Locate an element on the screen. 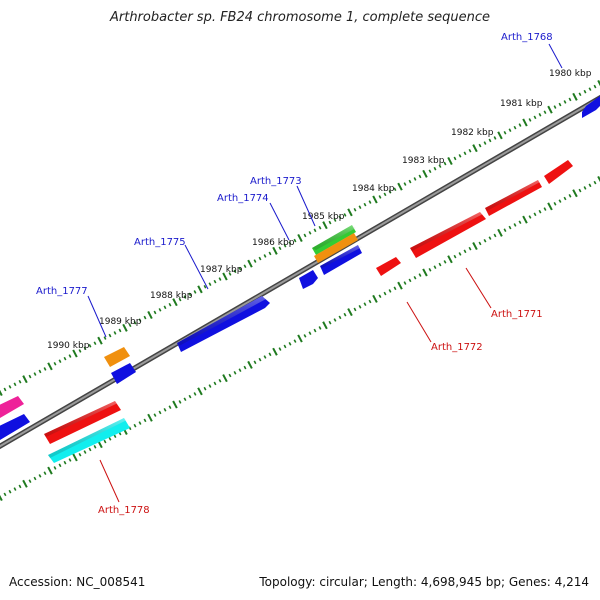 This screenshot has width=600, height=600. gene-block-red-top-right is located at coordinates (558, 172).